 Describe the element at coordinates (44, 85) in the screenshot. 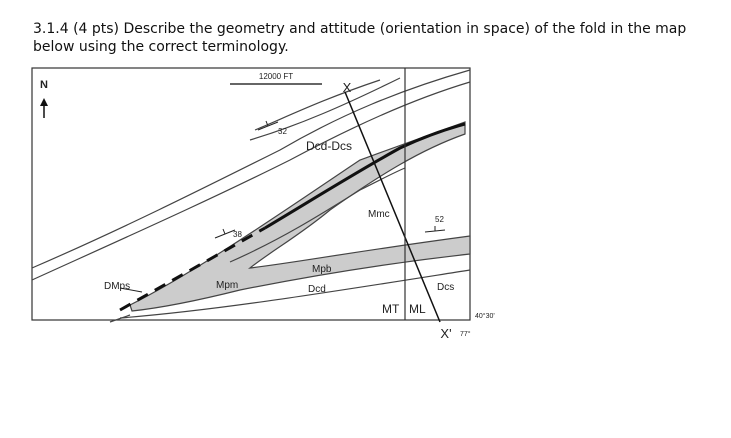

I see `north-label: N` at that location.